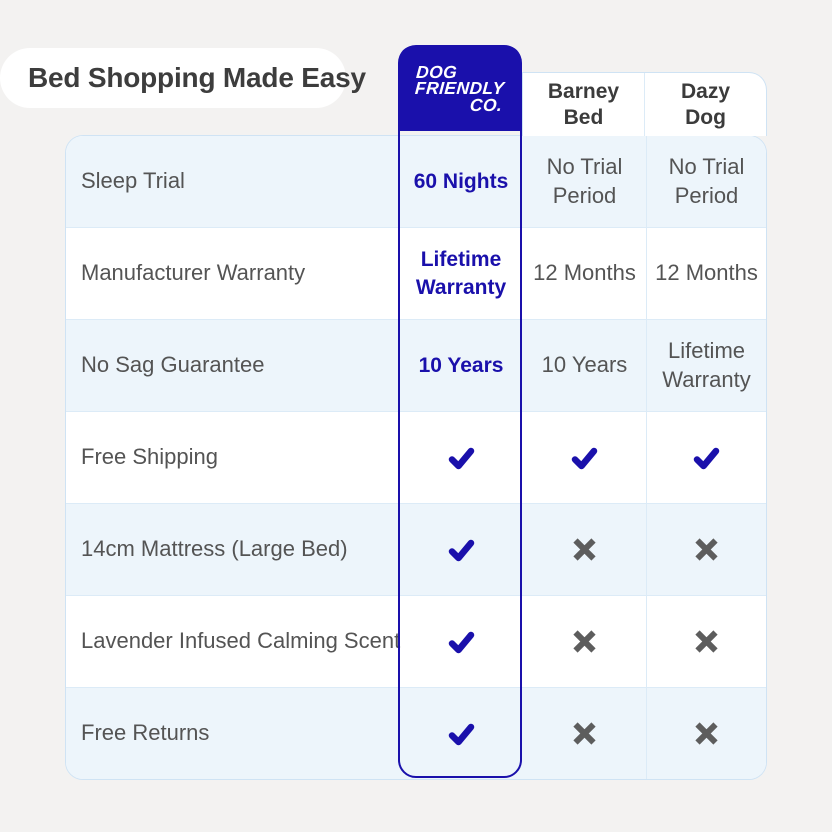 The height and width of the screenshot is (832, 832). I want to click on dazy-dog-value: Lifetime Warranty, so click(706, 365).